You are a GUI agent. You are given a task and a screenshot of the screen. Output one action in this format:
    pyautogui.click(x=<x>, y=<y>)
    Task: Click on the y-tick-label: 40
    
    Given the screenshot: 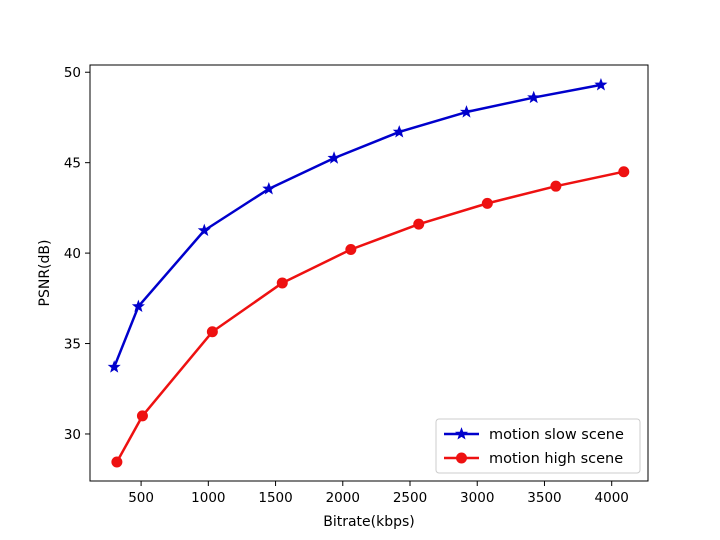 What is the action you would take?
    pyautogui.click(x=72, y=254)
    